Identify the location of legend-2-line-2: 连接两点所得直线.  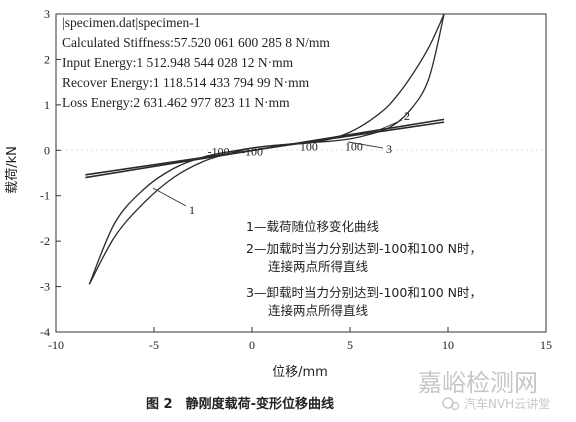
(318, 266).